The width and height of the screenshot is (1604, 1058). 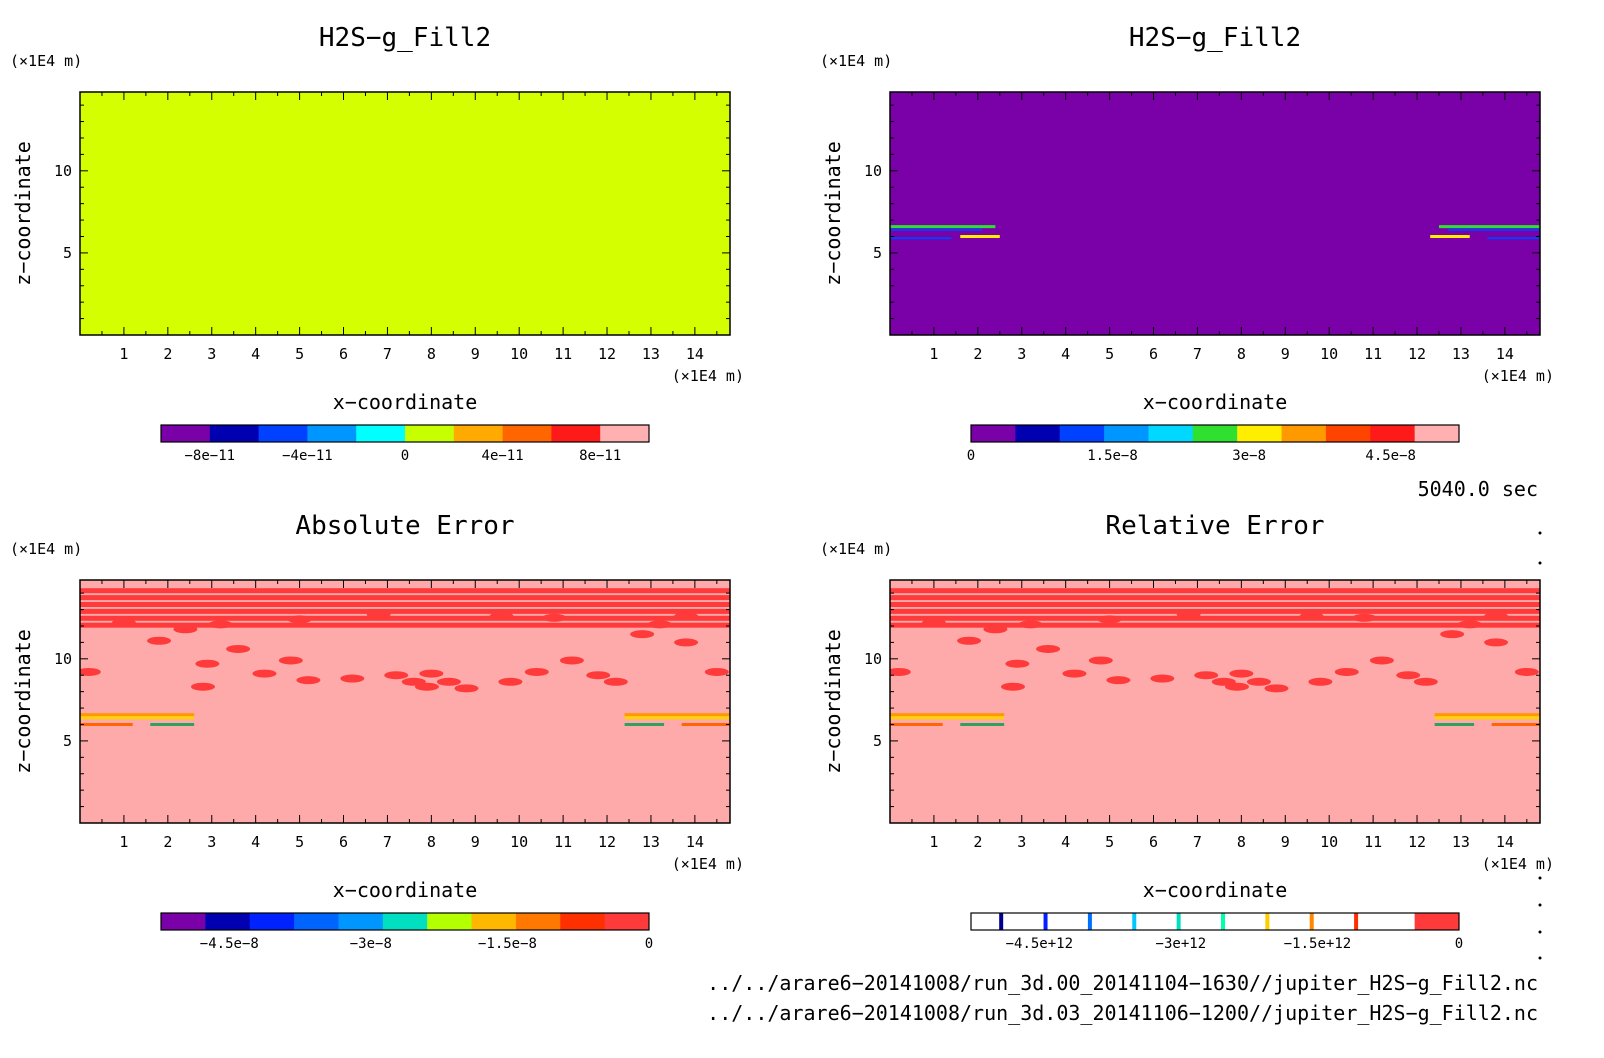 What do you see at coordinates (873, 659) in the screenshot?
I see `y-tick-label: 10` at bounding box center [873, 659].